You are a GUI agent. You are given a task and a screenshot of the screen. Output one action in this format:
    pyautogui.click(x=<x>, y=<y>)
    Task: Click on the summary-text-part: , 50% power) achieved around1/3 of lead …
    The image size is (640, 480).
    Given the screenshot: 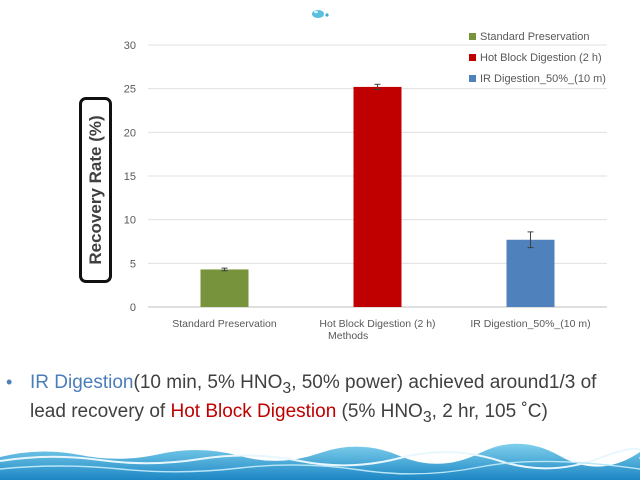 What is the action you would take?
    pyautogui.click(x=313, y=397)
    